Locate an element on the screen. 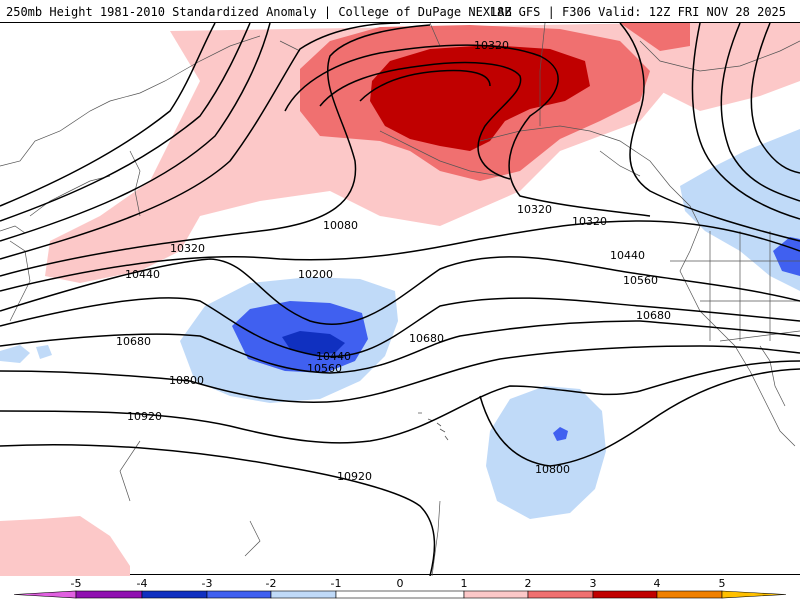 The width and height of the screenshot is (800, 604). legend-swatch-neg2 is located at coordinates (239, 594).